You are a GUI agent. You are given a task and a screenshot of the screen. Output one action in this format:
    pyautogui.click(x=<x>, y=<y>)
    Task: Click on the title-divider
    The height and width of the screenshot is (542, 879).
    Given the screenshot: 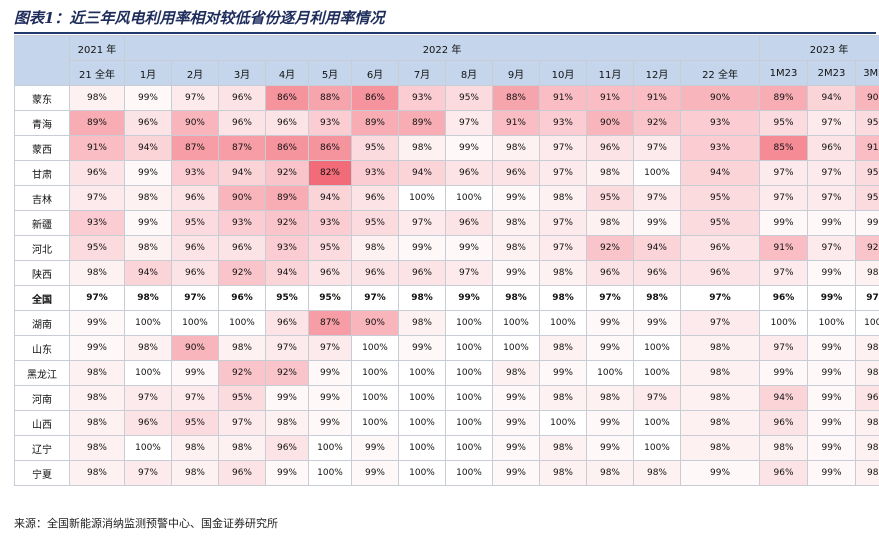 What is the action you would take?
    pyautogui.click(x=445, y=33)
    